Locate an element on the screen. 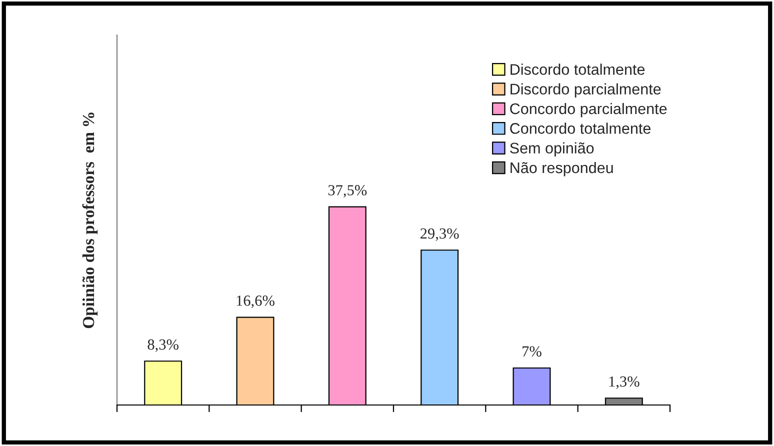 The width and height of the screenshot is (774, 446). legend-label: Concordo parcialmente is located at coordinates (588, 110).